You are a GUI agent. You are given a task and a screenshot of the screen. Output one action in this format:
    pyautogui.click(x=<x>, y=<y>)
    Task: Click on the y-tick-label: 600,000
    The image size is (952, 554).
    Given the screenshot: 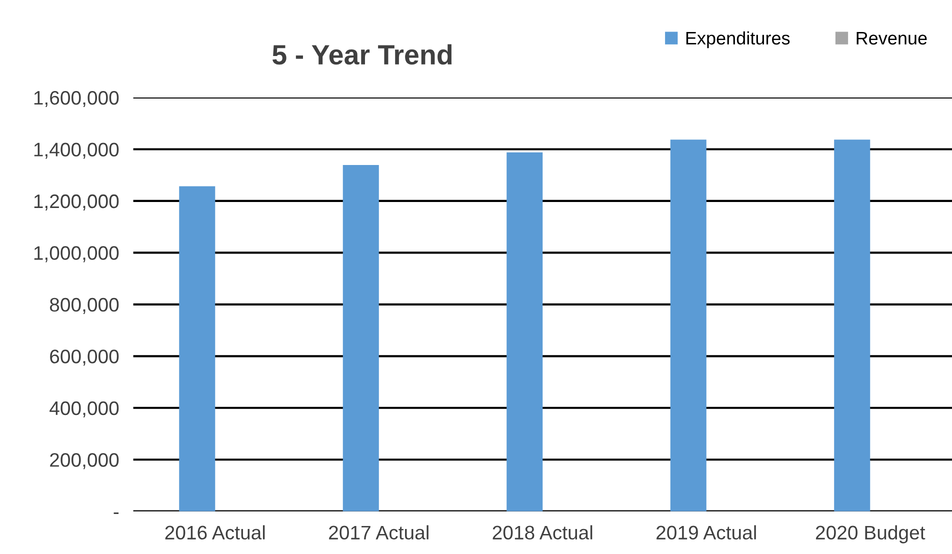 What is the action you would take?
    pyautogui.click(x=84, y=358)
    